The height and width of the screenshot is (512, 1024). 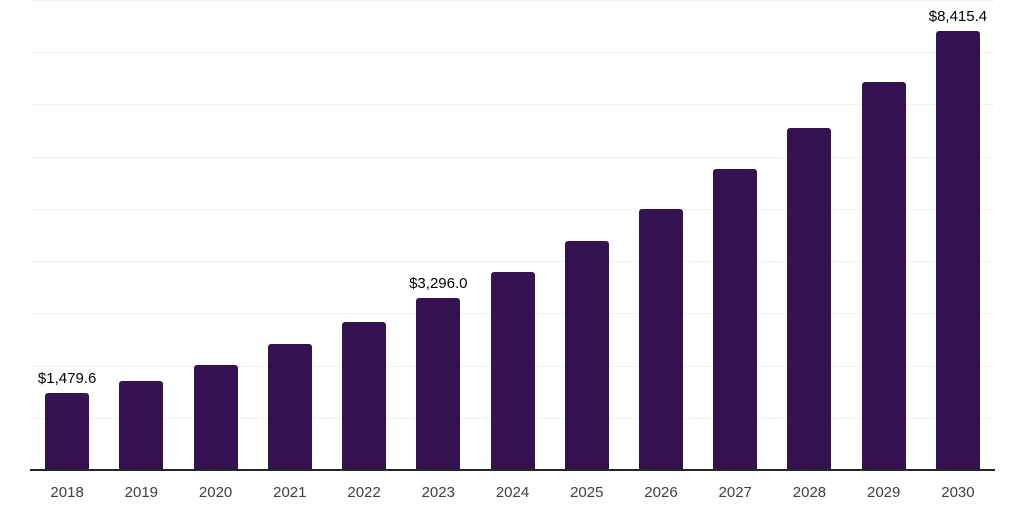 I want to click on x-tick-label: 2025, so click(x=587, y=492).